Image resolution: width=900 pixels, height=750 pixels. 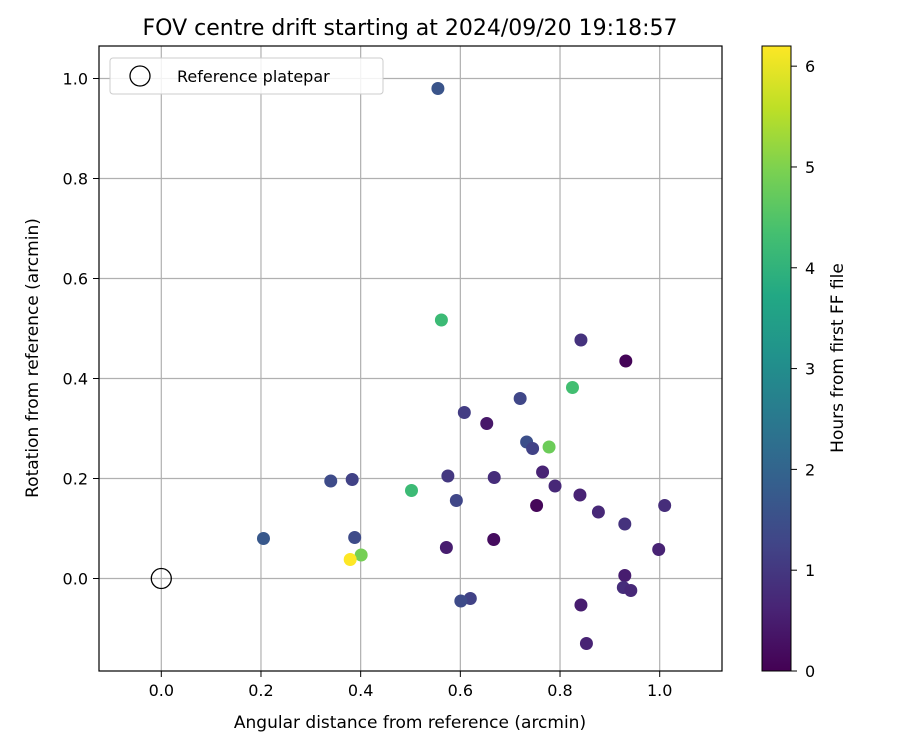 What do you see at coordinates (75, 579) in the screenshot?
I see `y-tick-label: 0.0` at bounding box center [75, 579].